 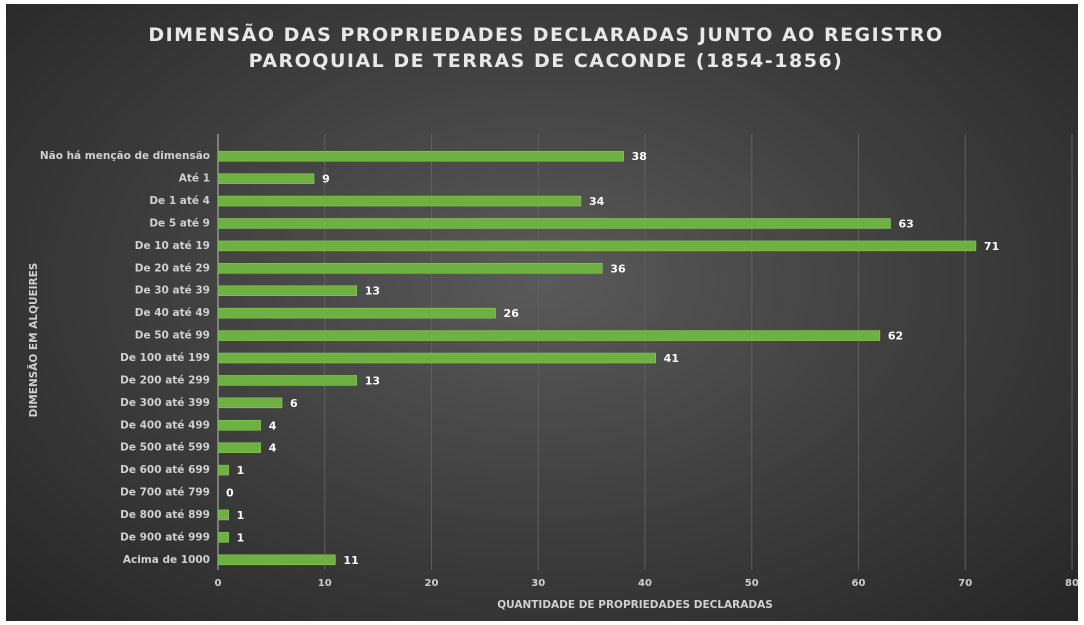 I want to click on value-label: 41, so click(x=671, y=358).